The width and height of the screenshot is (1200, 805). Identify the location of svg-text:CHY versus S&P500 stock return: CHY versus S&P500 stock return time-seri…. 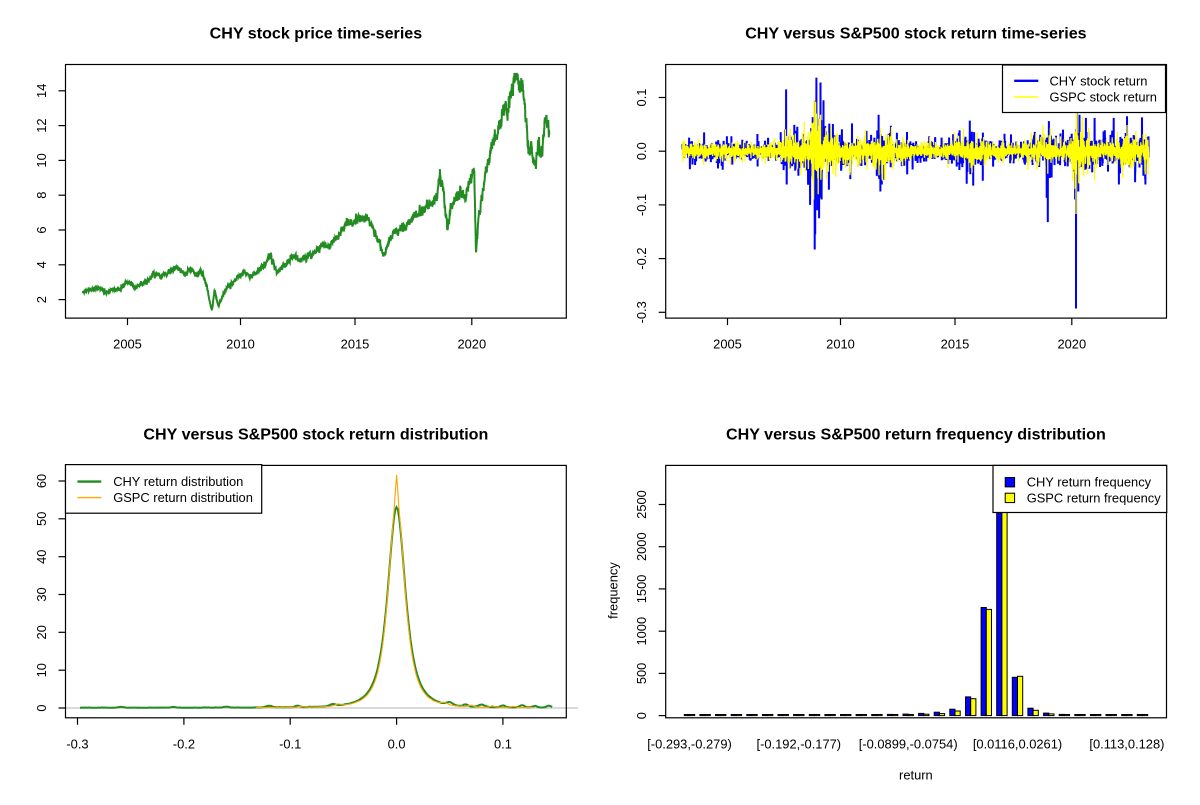
(915, 34).